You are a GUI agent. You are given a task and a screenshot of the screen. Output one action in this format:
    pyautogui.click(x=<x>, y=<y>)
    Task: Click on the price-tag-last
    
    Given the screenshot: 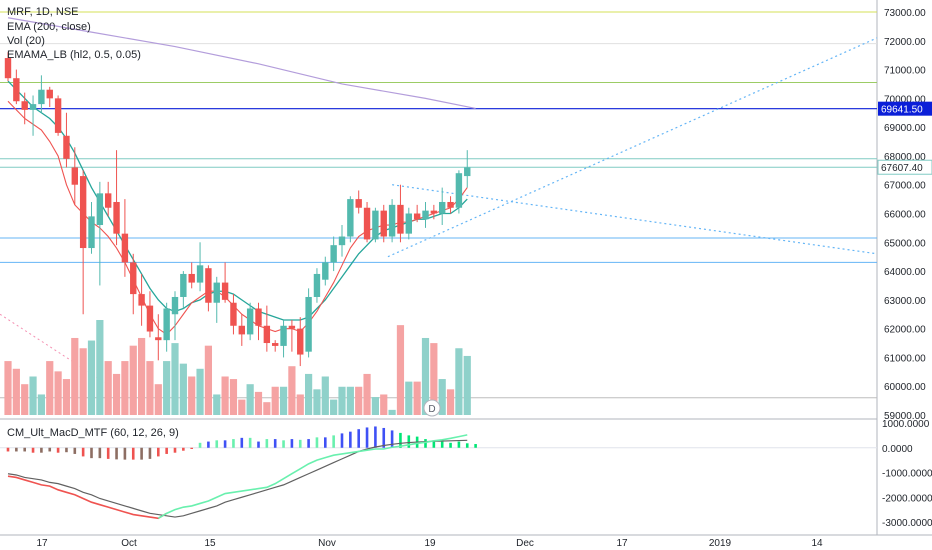 What is the action you would take?
    pyautogui.click(x=904, y=167)
    